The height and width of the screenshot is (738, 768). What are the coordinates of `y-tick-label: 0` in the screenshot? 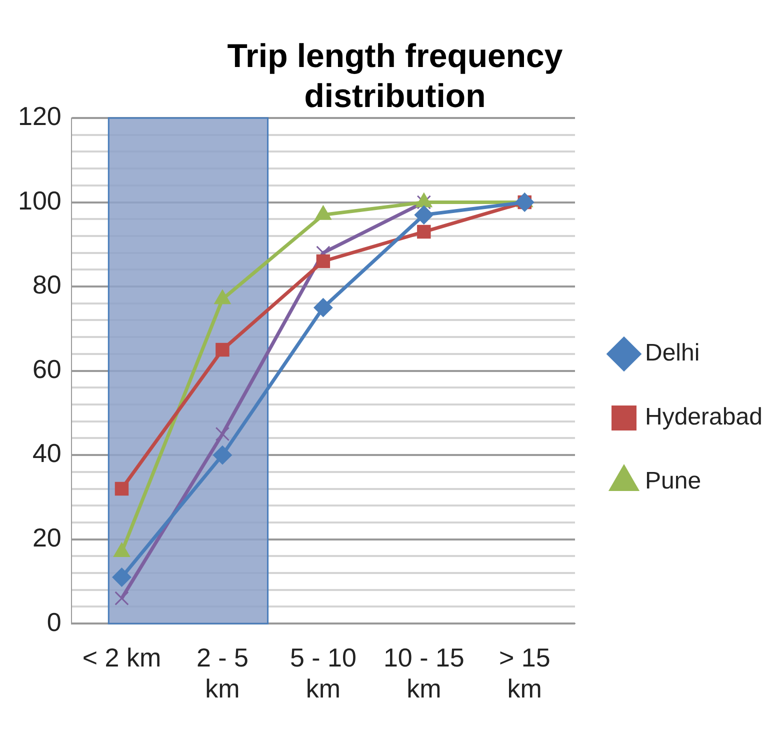 It's located at (54, 621).